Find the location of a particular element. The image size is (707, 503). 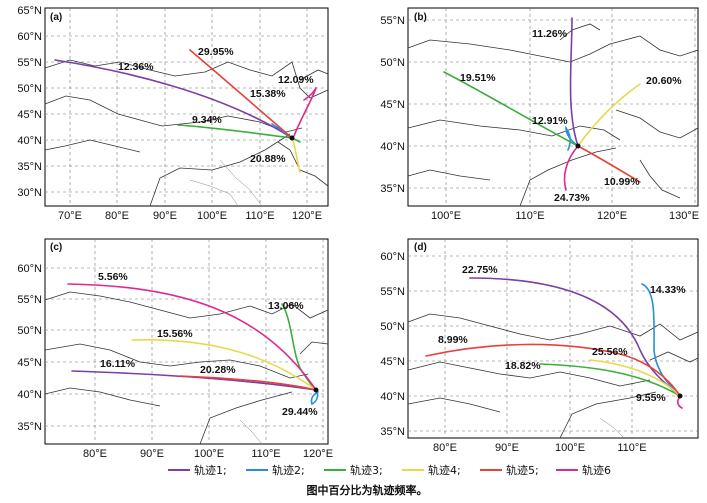

panel-d-lat-tick: 55°N is located at coordinates (392, 292).